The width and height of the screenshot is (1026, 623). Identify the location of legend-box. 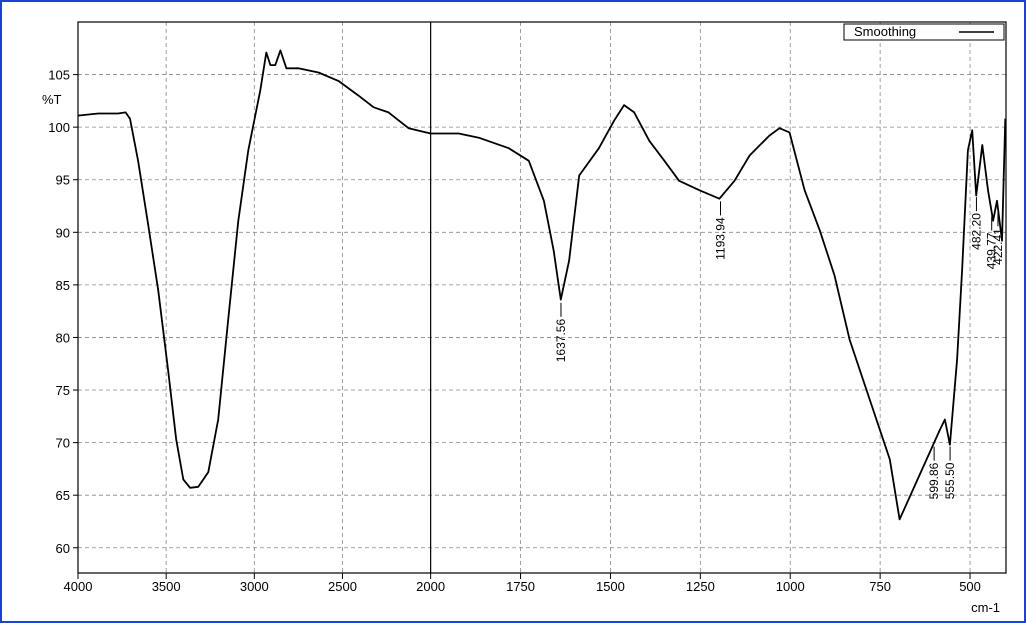
(924, 32).